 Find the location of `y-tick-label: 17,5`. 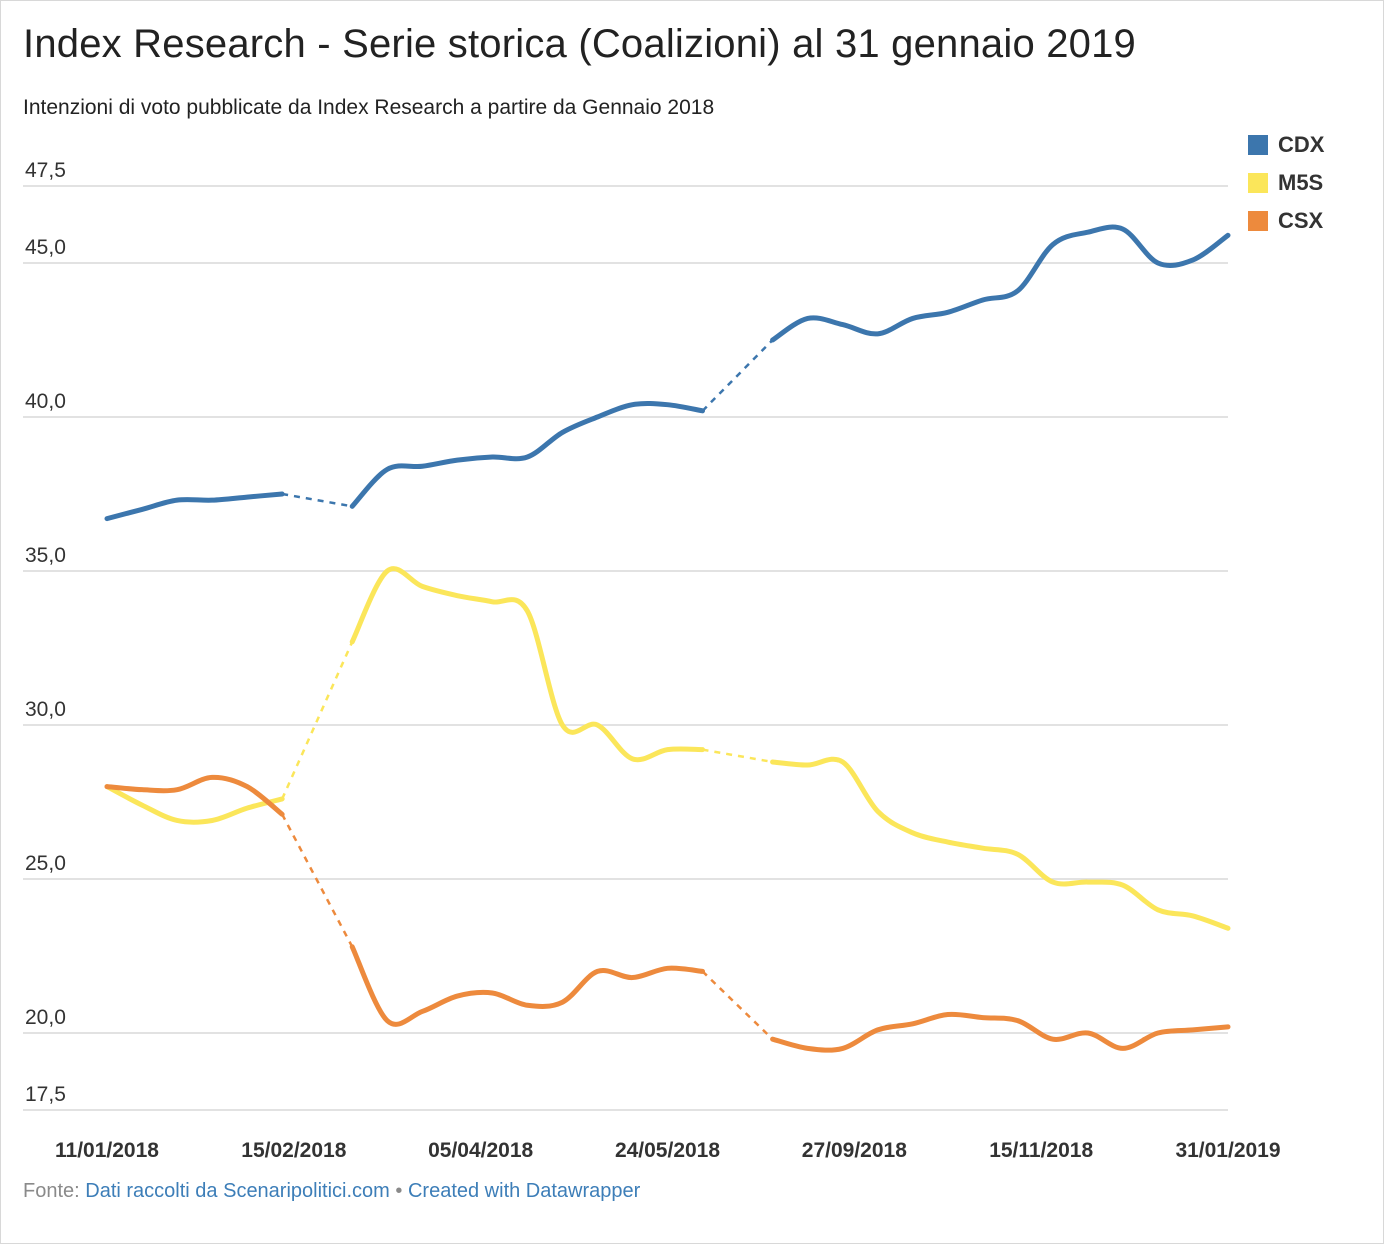

y-tick-label: 17,5 is located at coordinates (45, 1094).